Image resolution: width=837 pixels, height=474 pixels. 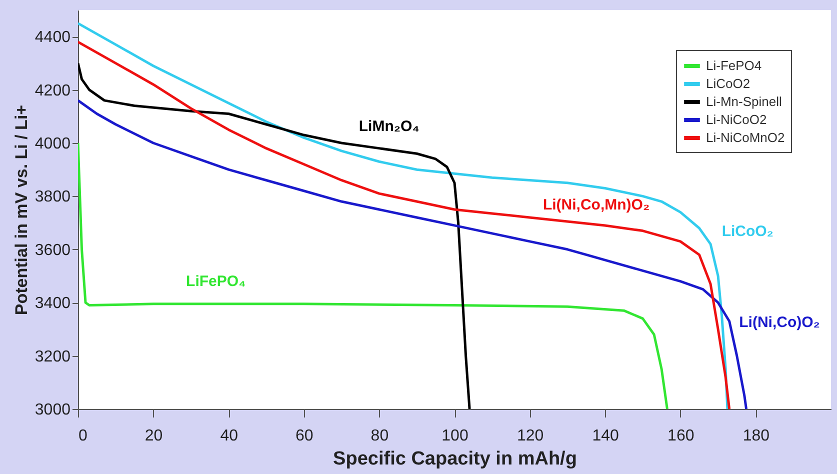 I want to click on annotation: LiCoO₂, so click(x=748, y=231).